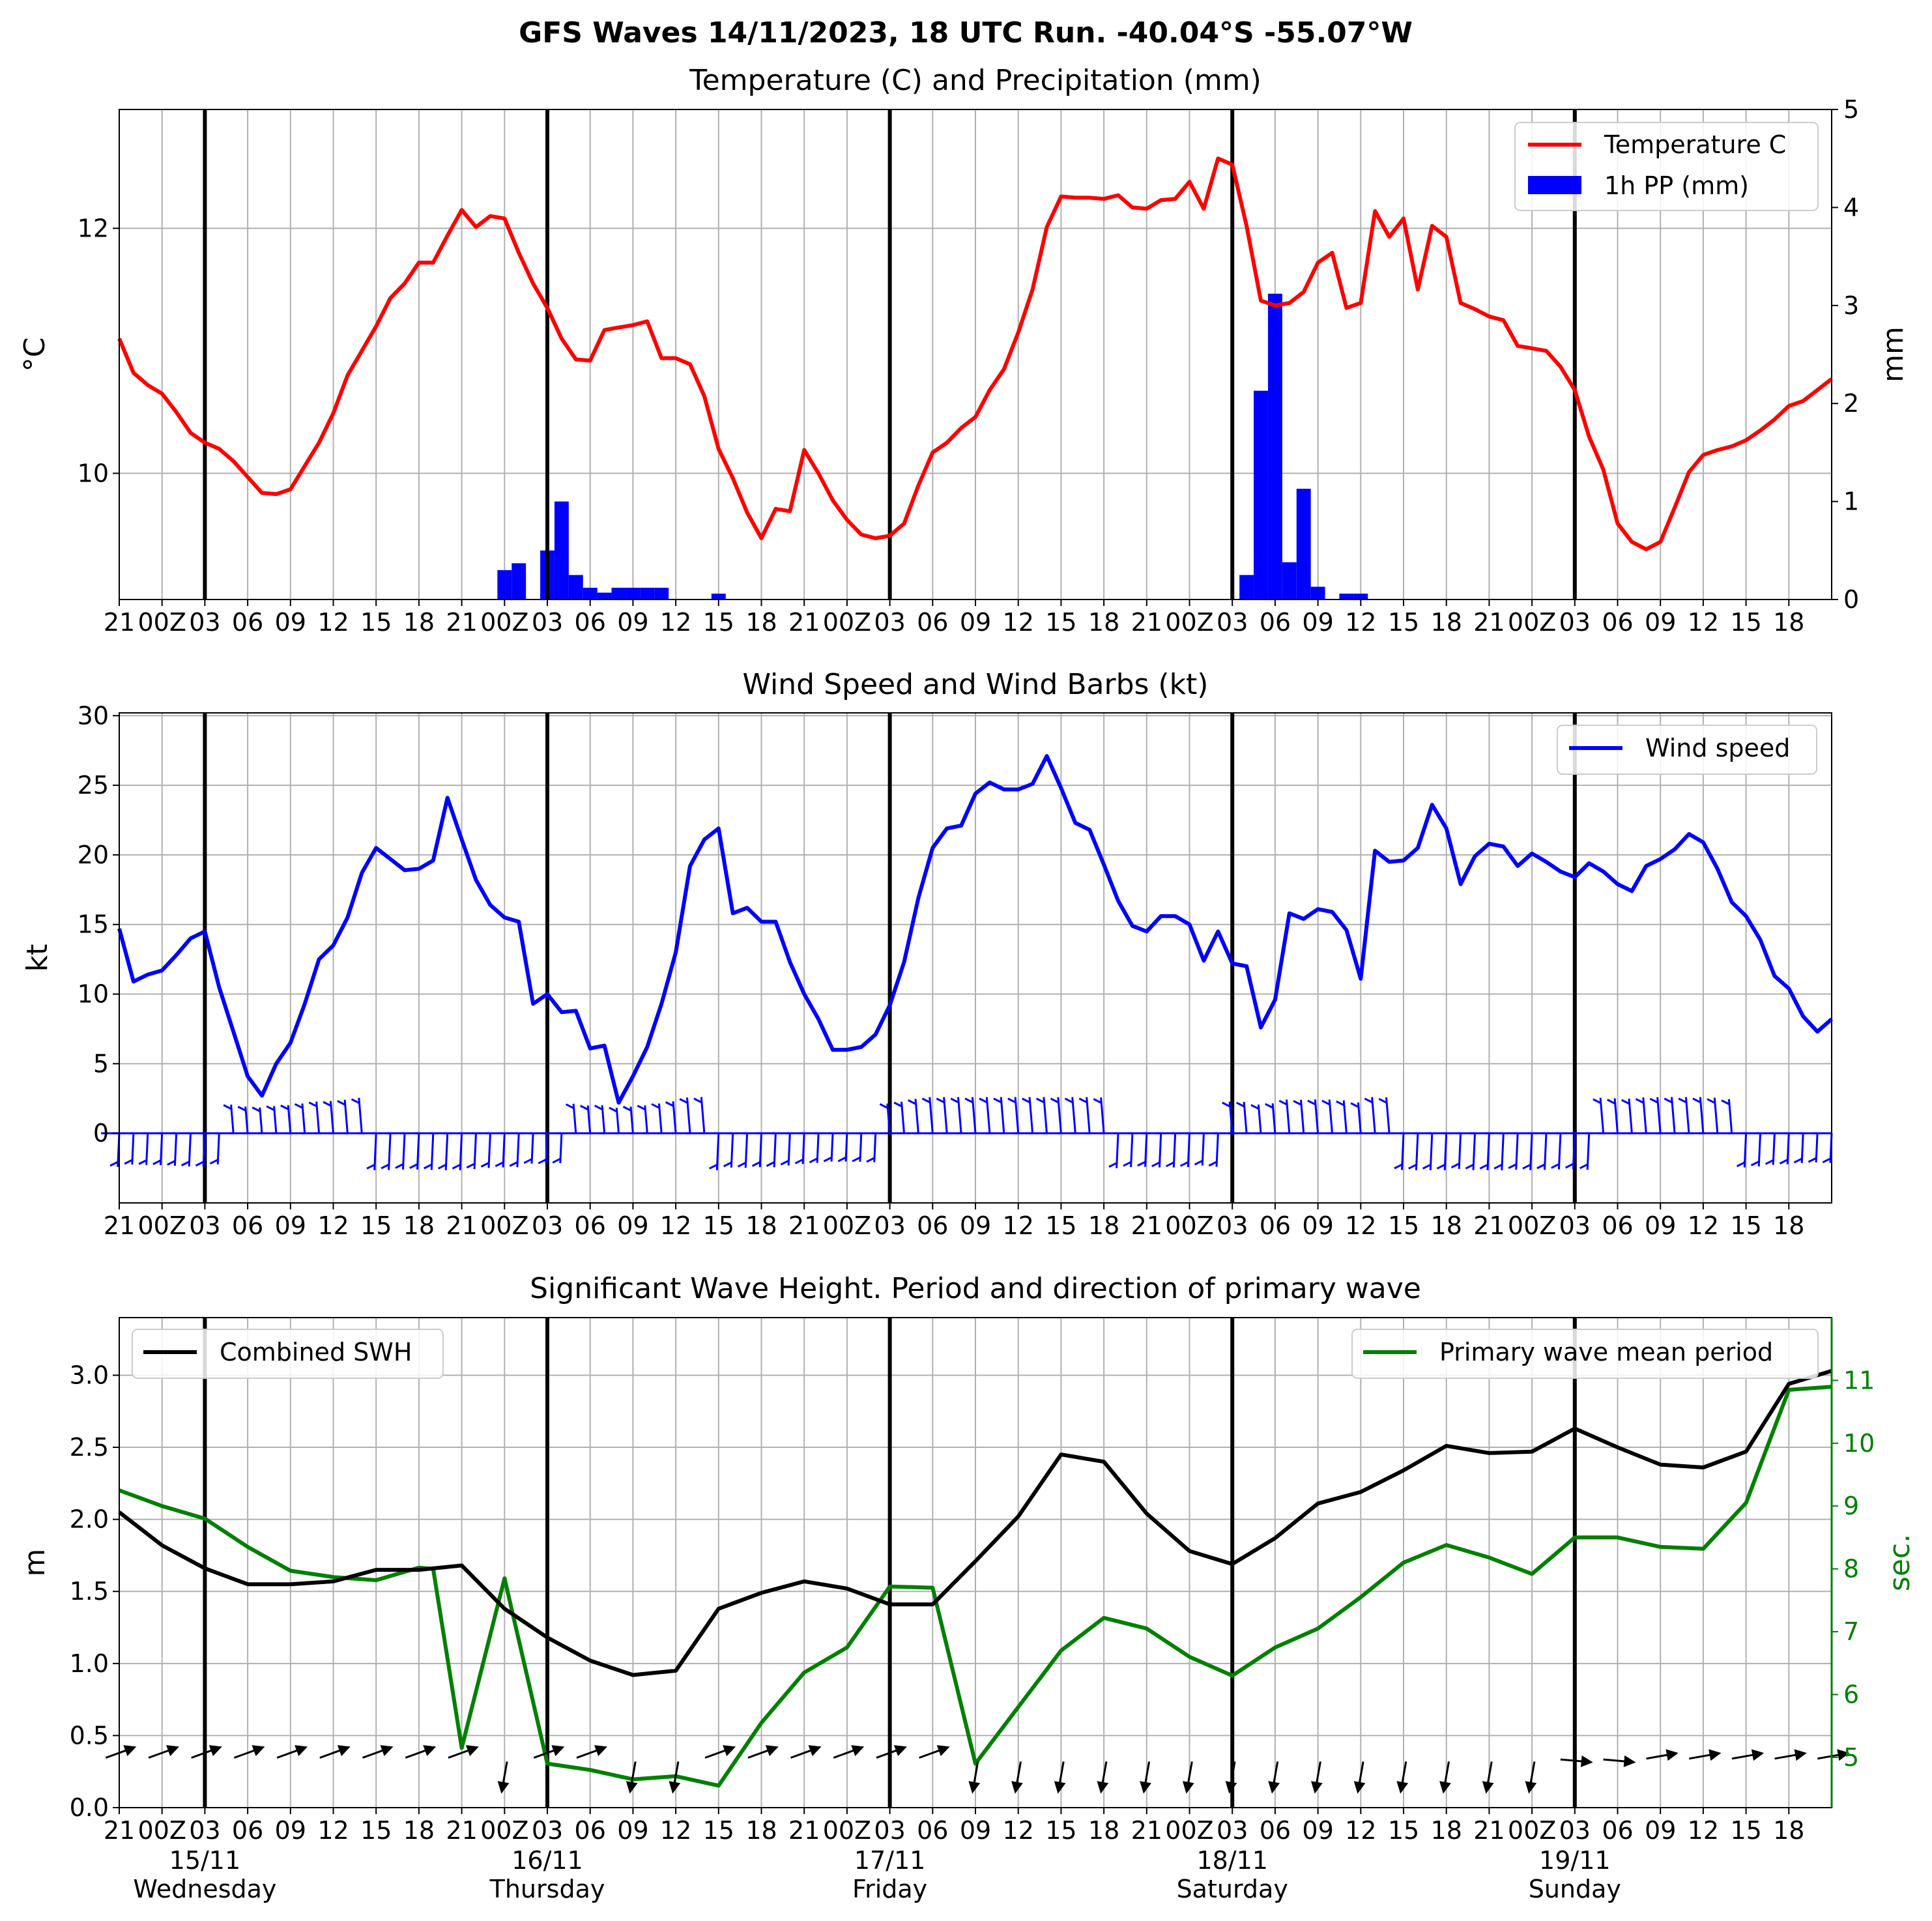 Image resolution: width=1932 pixels, height=1921 pixels. Describe the element at coordinates (975, 80) in the screenshot. I see `panel1-title: Temperature (C) and Precipitation (mm)` at that location.